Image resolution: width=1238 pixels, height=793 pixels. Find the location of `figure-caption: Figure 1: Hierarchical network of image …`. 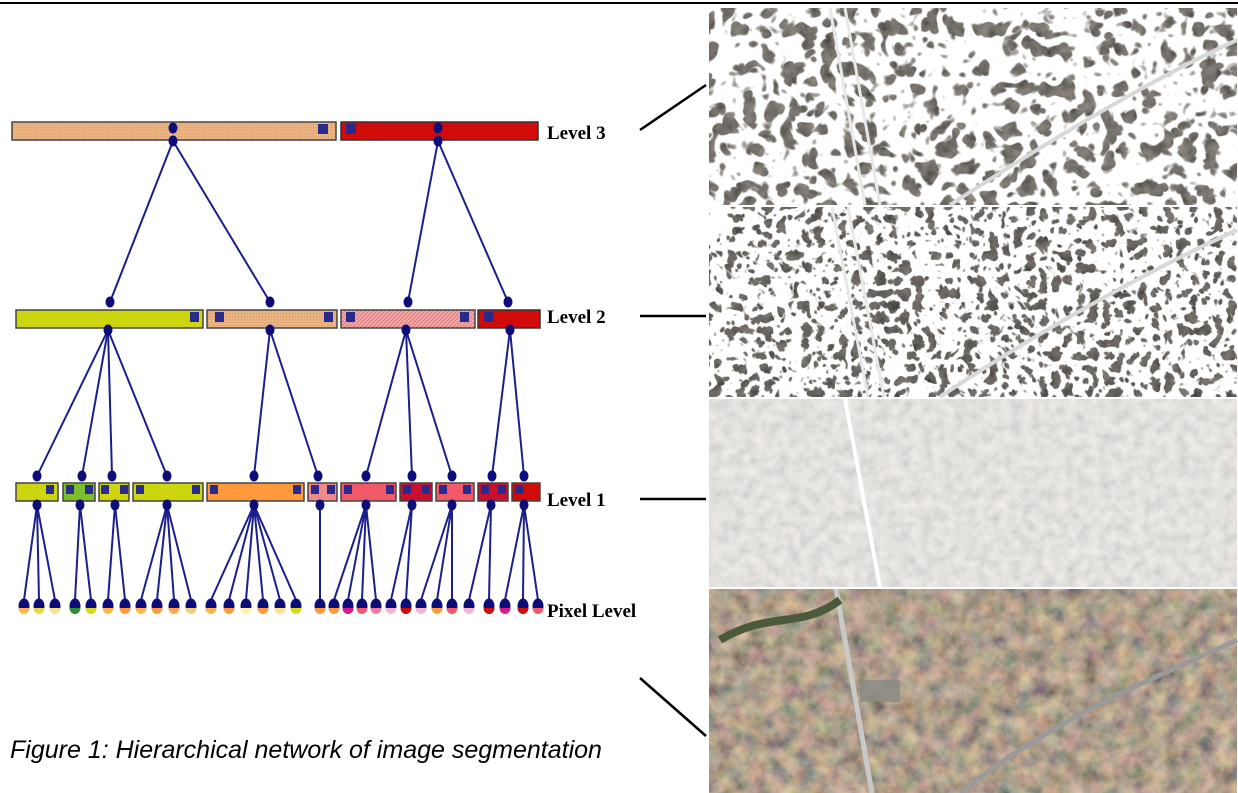

figure-caption: Figure 1: Hierarchical network of image … is located at coordinates (306, 750).